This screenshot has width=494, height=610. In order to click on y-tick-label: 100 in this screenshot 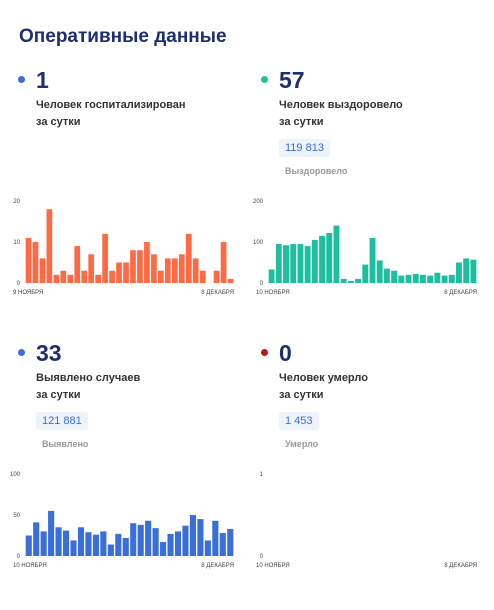, I will do `click(15, 475)`.